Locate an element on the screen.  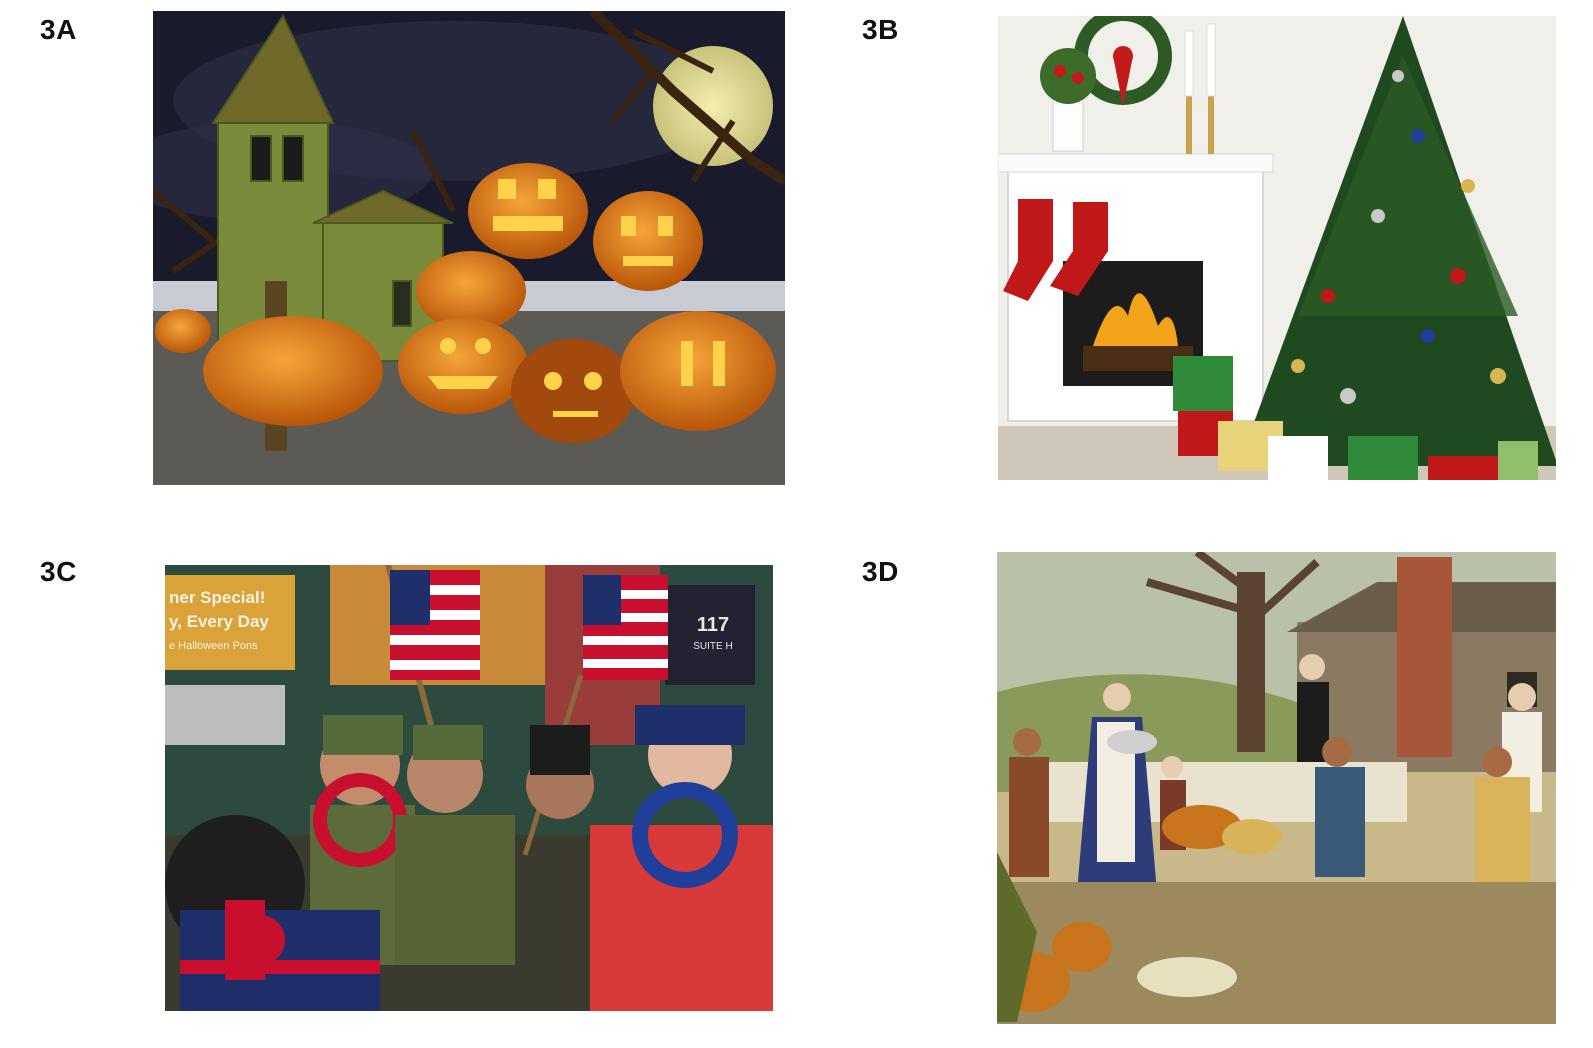
address-suite: SUITE H is located at coordinates (712, 646).